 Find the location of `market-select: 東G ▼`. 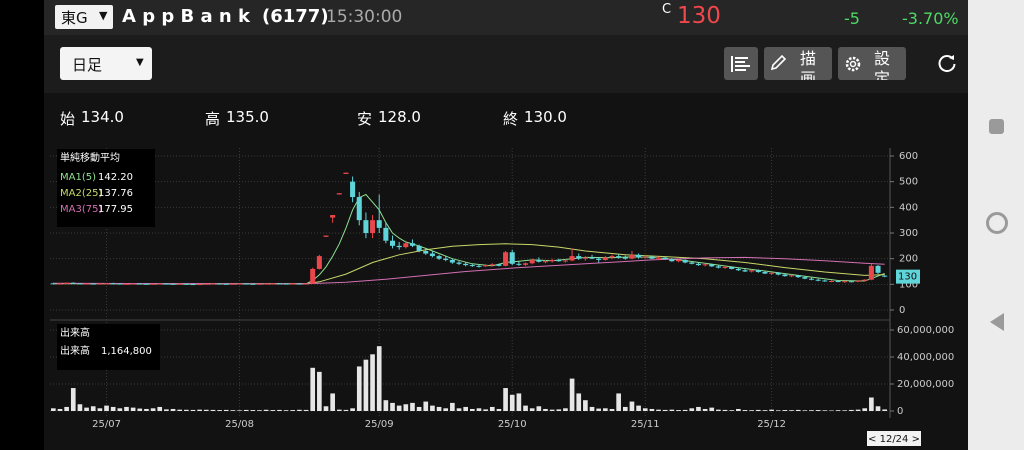

market-select: 東G ▼ is located at coordinates (84, 17).